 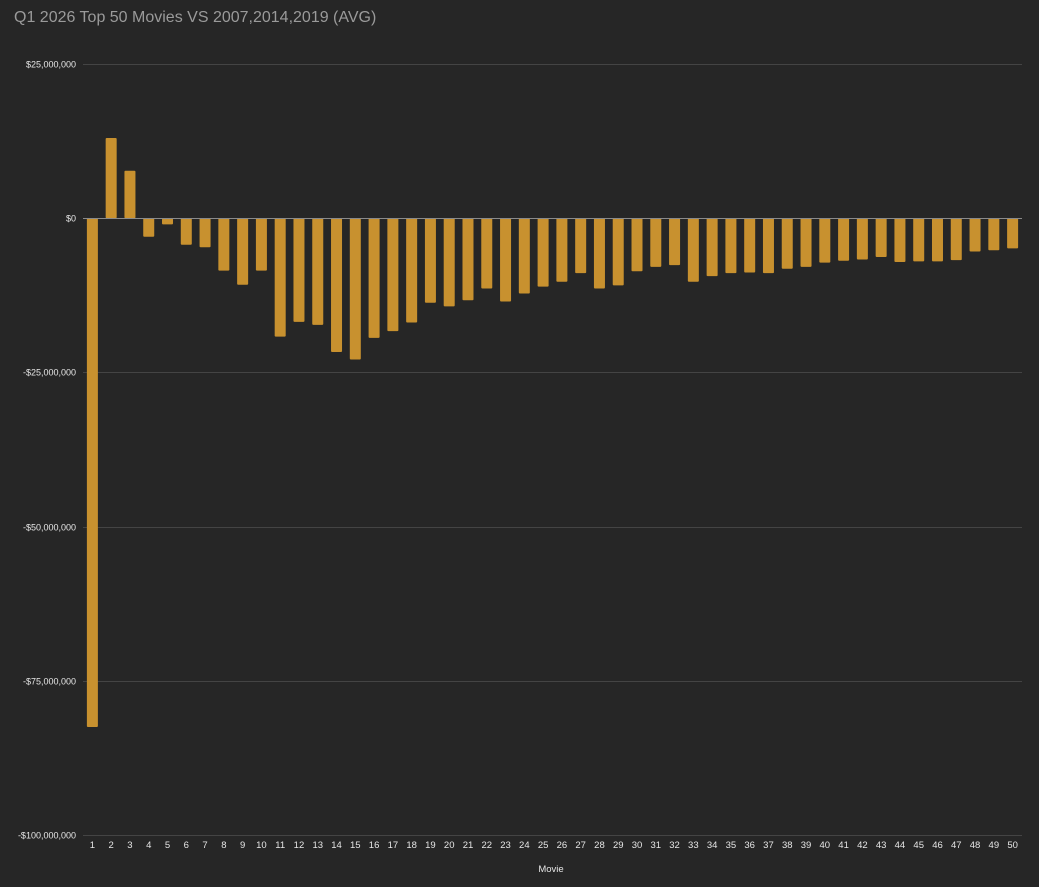 What do you see at coordinates (374, 845) in the screenshot?
I see `x-tick-label: 16` at bounding box center [374, 845].